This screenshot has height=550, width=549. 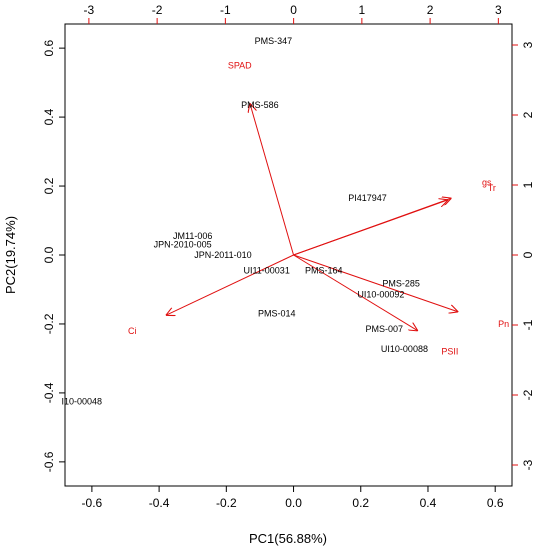 I want to click on loading-arrow-tr, so click(x=371, y=228).